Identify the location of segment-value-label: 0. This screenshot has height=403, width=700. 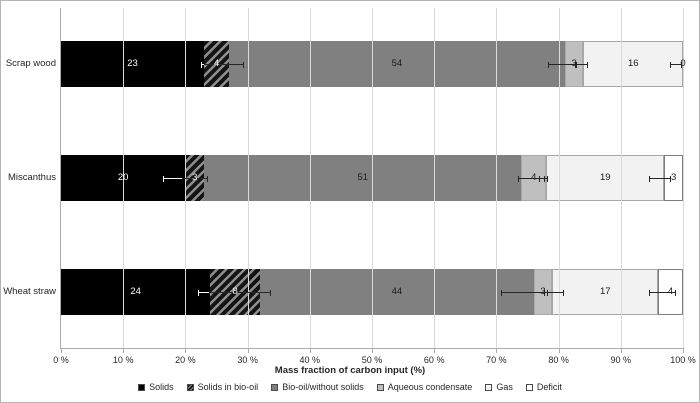
(683, 63).